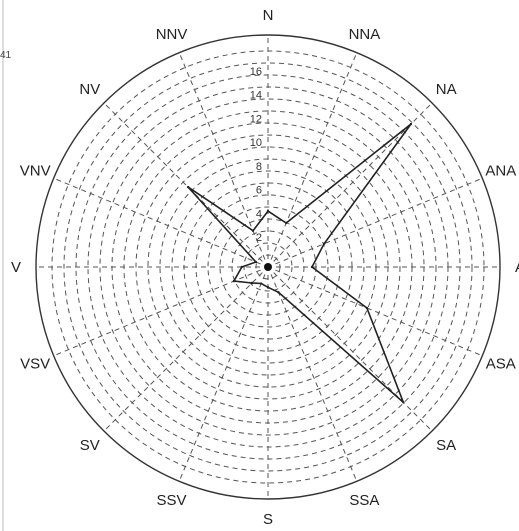  I want to click on radial-tick-label: 4, so click(259, 214).